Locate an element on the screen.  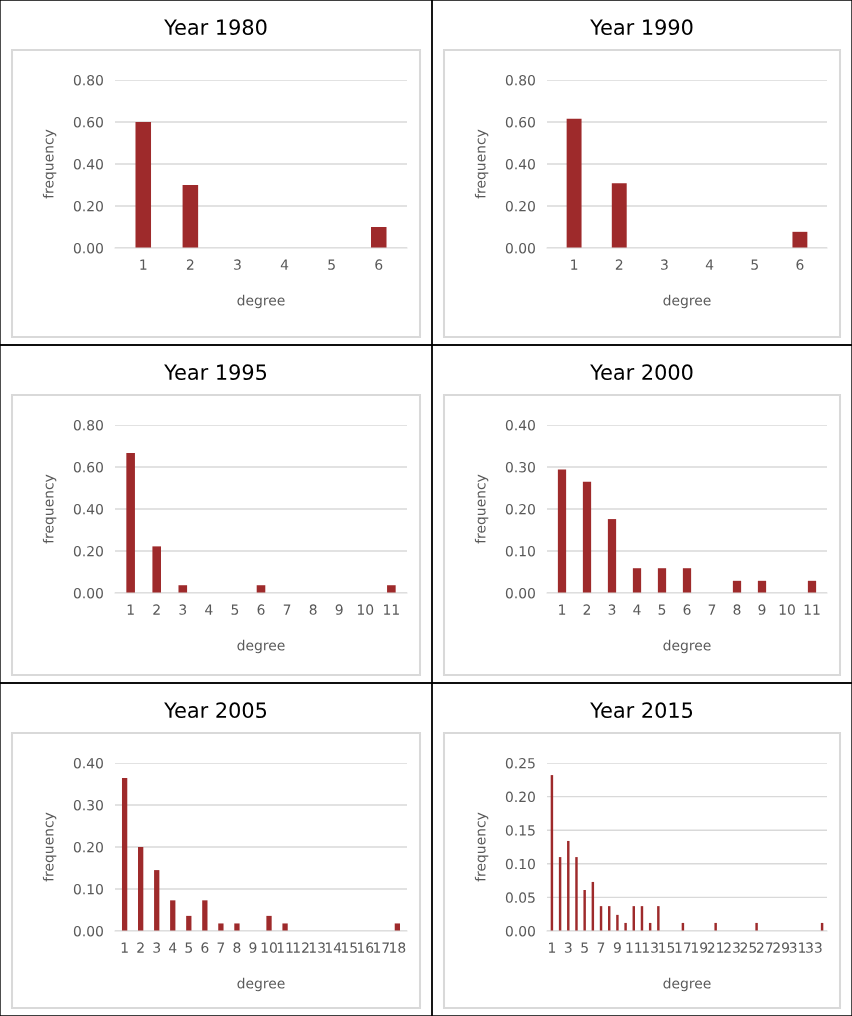
y-tick-label: 0.05 is located at coordinates (520, 897).